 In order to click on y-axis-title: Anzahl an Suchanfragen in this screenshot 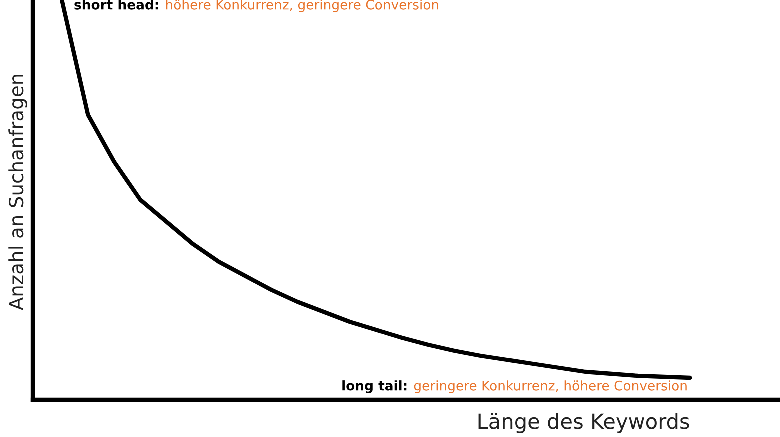, I will do `click(18, 192)`.